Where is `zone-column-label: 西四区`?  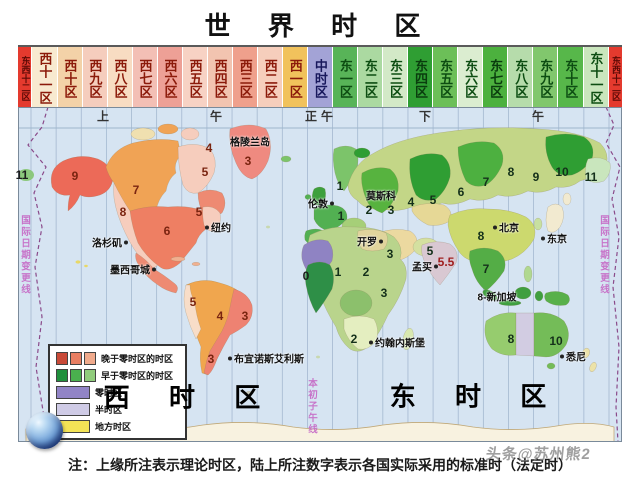 zone-column-label: 西四区 is located at coordinates (220, 78).